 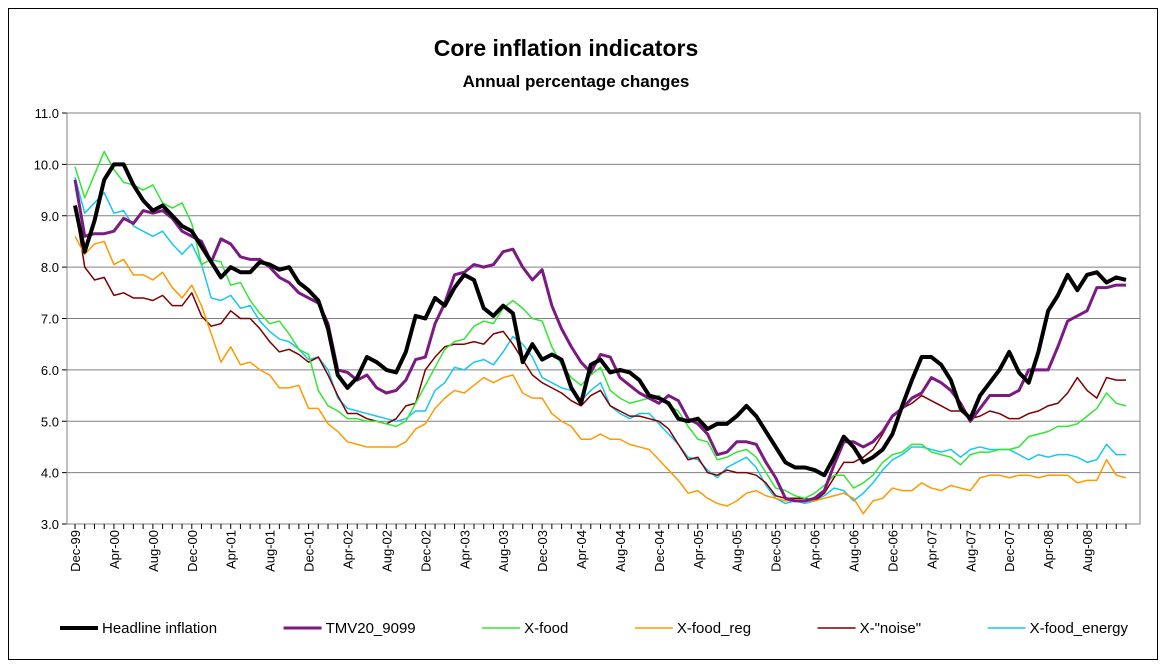 What do you see at coordinates (620, 551) in the screenshot?
I see `x-tick-label: Aug-04` at bounding box center [620, 551].